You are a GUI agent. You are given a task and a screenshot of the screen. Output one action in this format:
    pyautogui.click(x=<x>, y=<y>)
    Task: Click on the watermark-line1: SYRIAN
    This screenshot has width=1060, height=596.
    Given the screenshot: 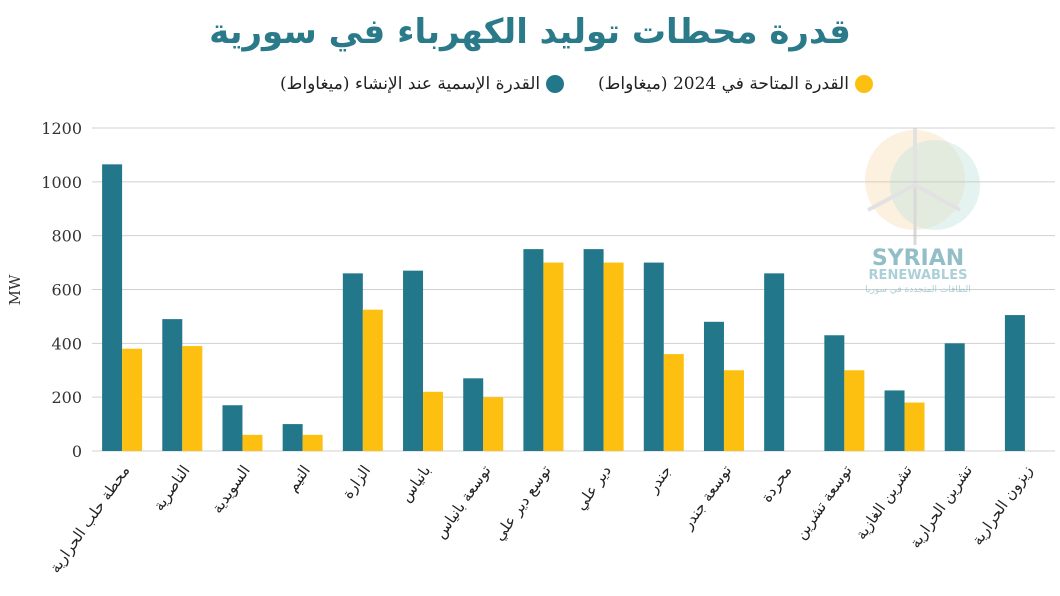 What is the action you would take?
    pyautogui.click(x=918, y=258)
    